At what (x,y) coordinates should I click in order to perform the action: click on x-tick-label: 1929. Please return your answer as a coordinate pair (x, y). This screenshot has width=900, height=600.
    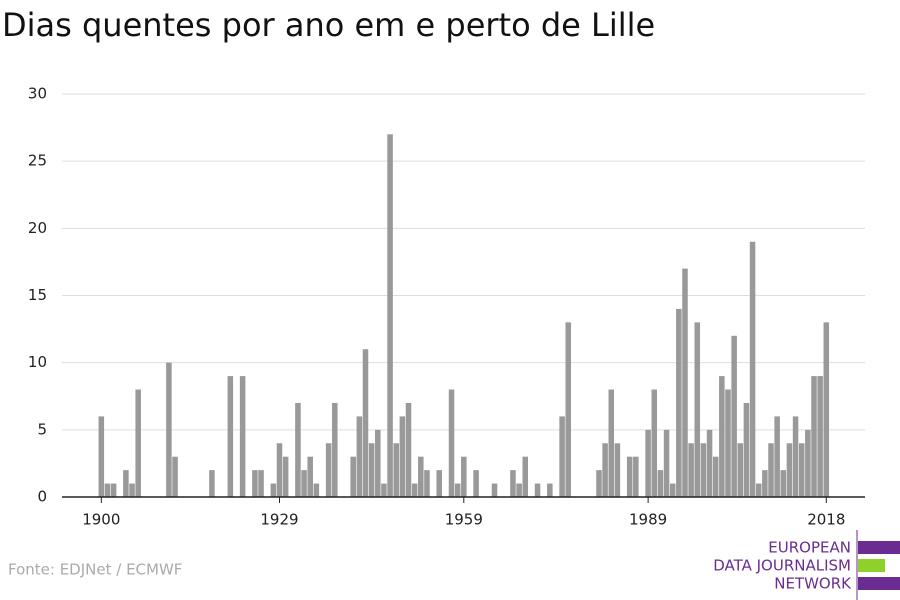
    Looking at the image, I should click on (279, 520).